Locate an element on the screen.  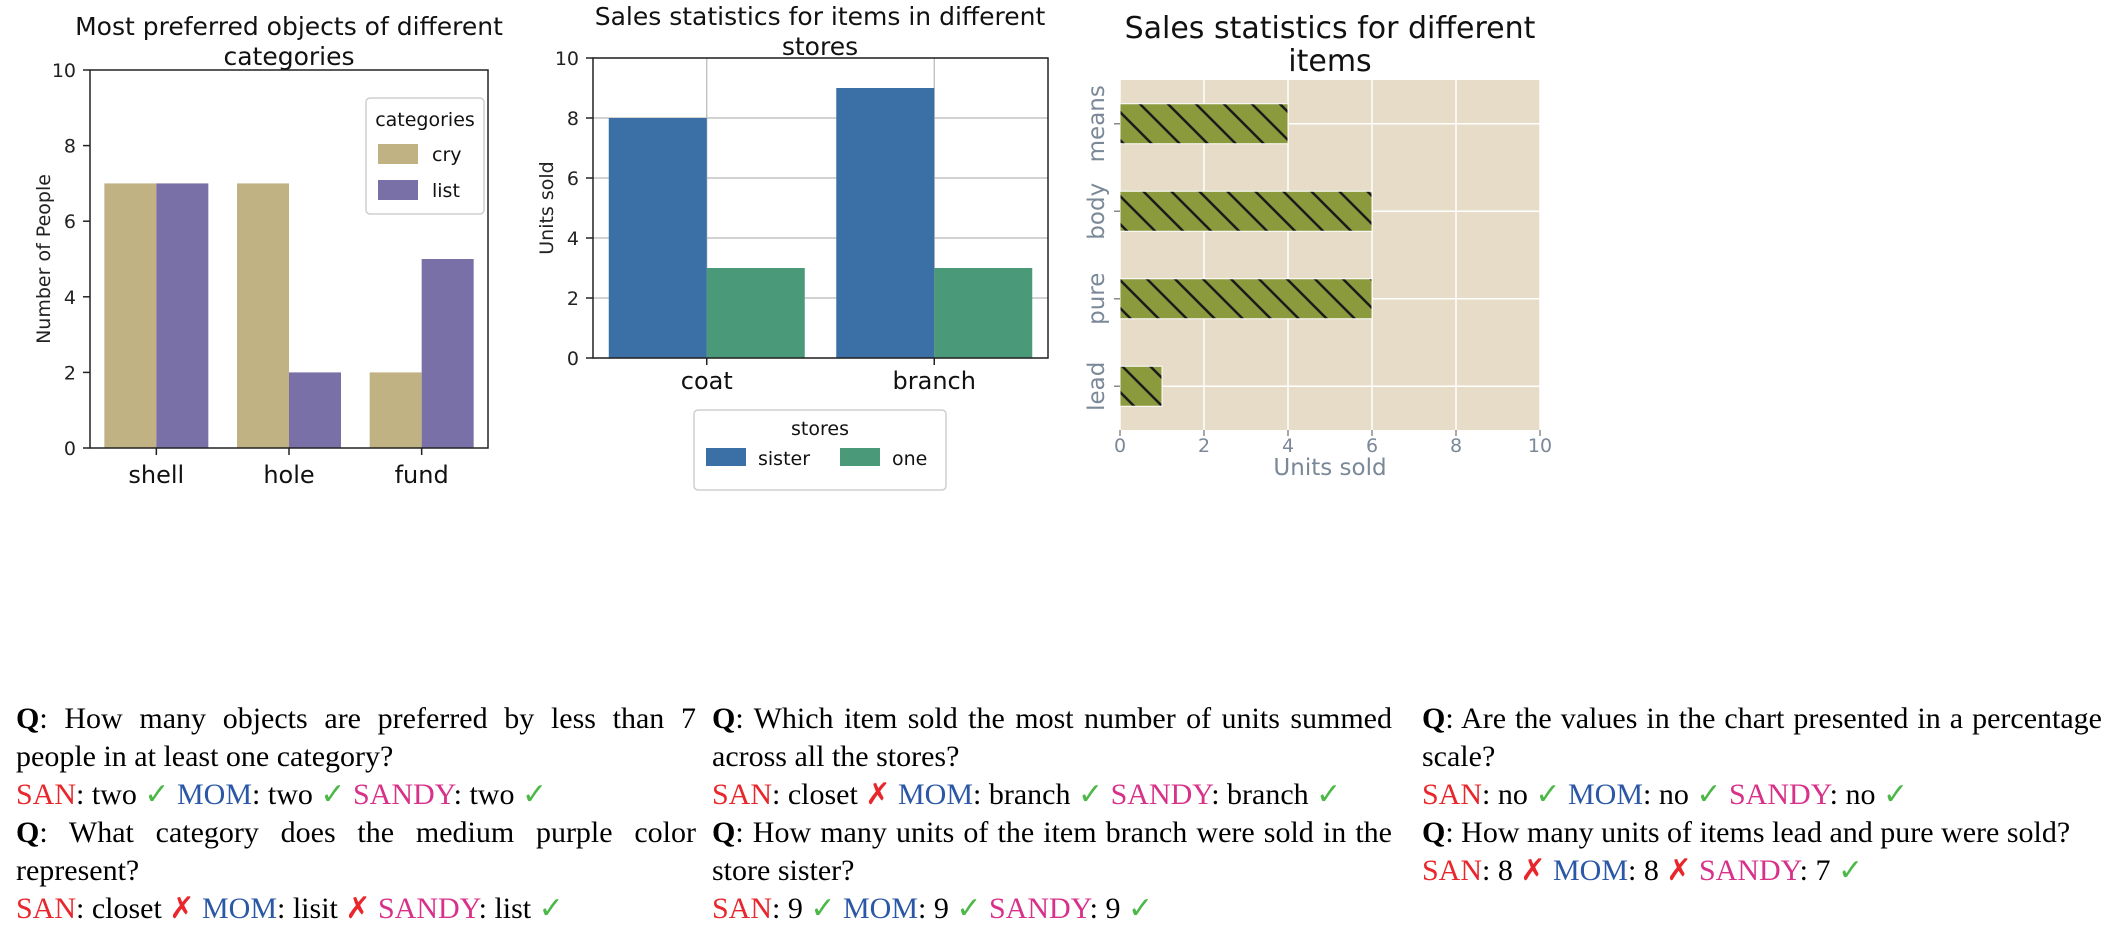
legend: stores sister one is located at coordinates (820, 450).